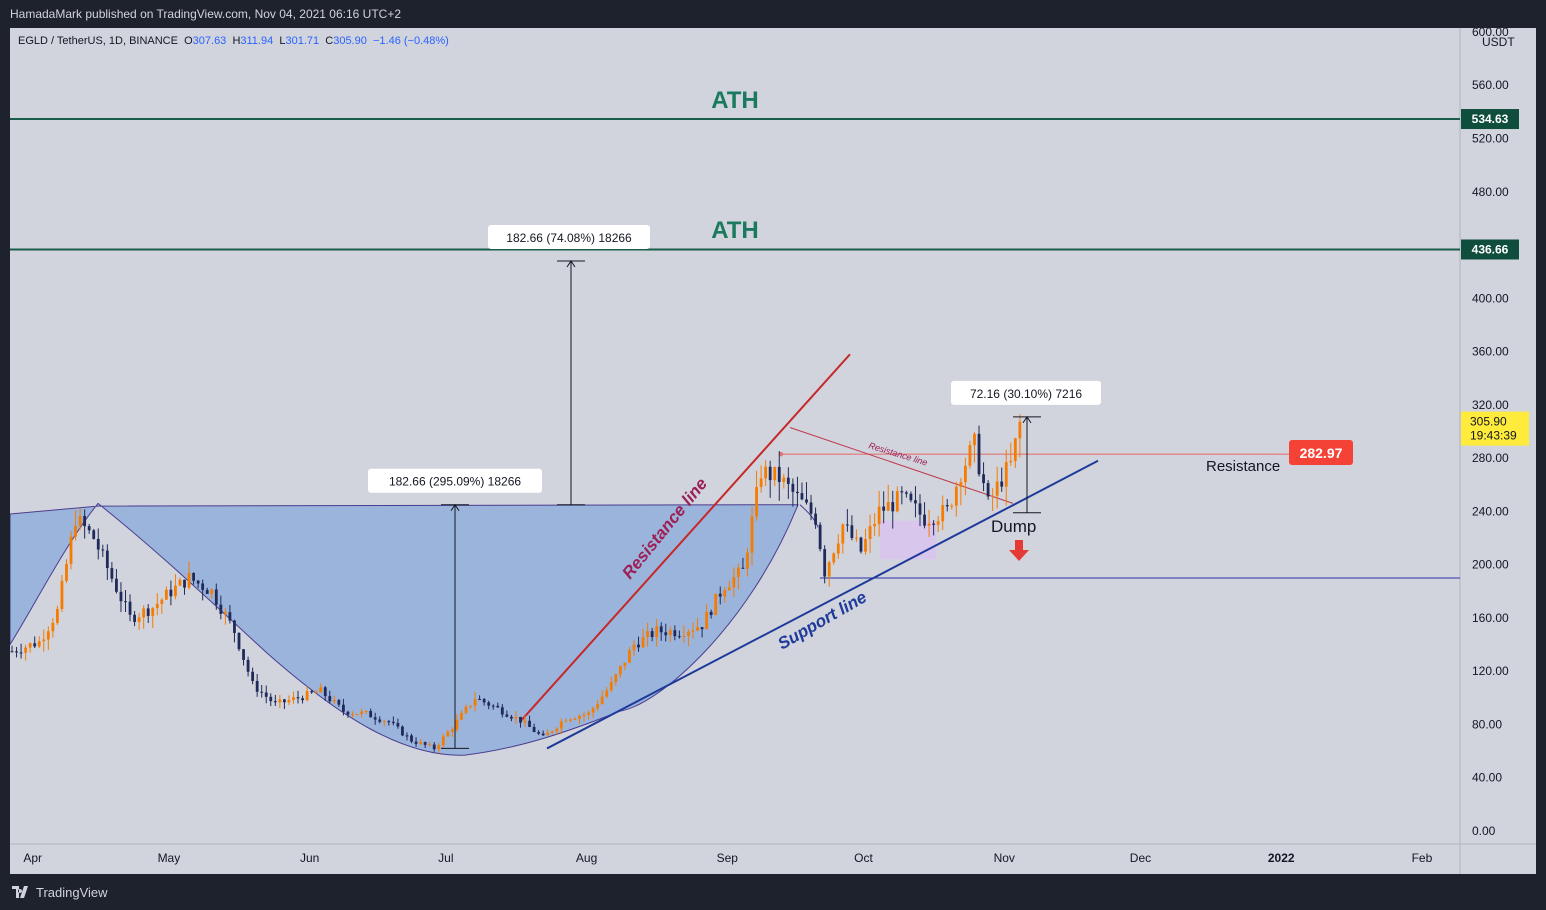 Image resolution: width=1546 pixels, height=910 pixels. I want to click on price-tick-label: 400.00, so click(1490, 298).